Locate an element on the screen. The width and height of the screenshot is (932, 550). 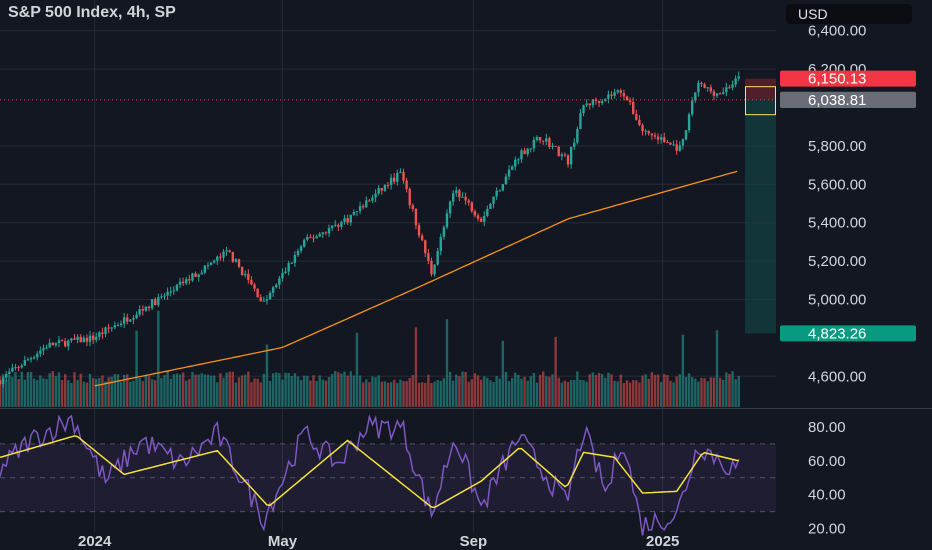
price-label: 4,823.26 is located at coordinates (837, 333).